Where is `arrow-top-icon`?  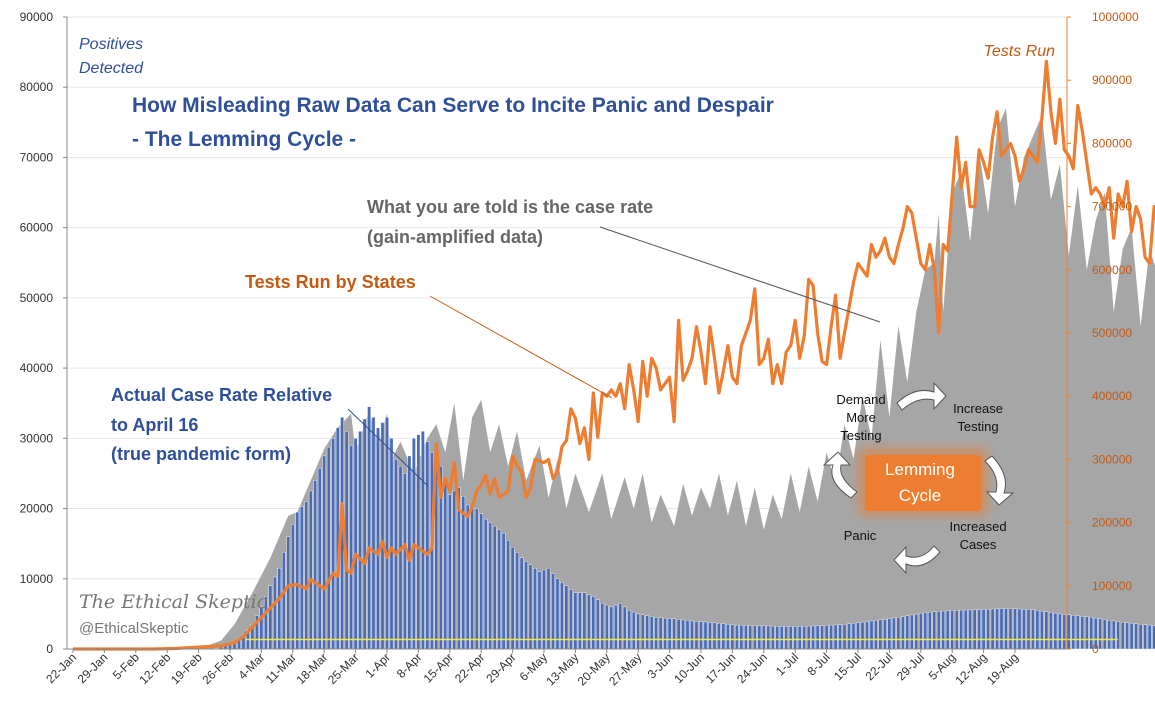 arrow-top-icon is located at coordinates (921, 396).